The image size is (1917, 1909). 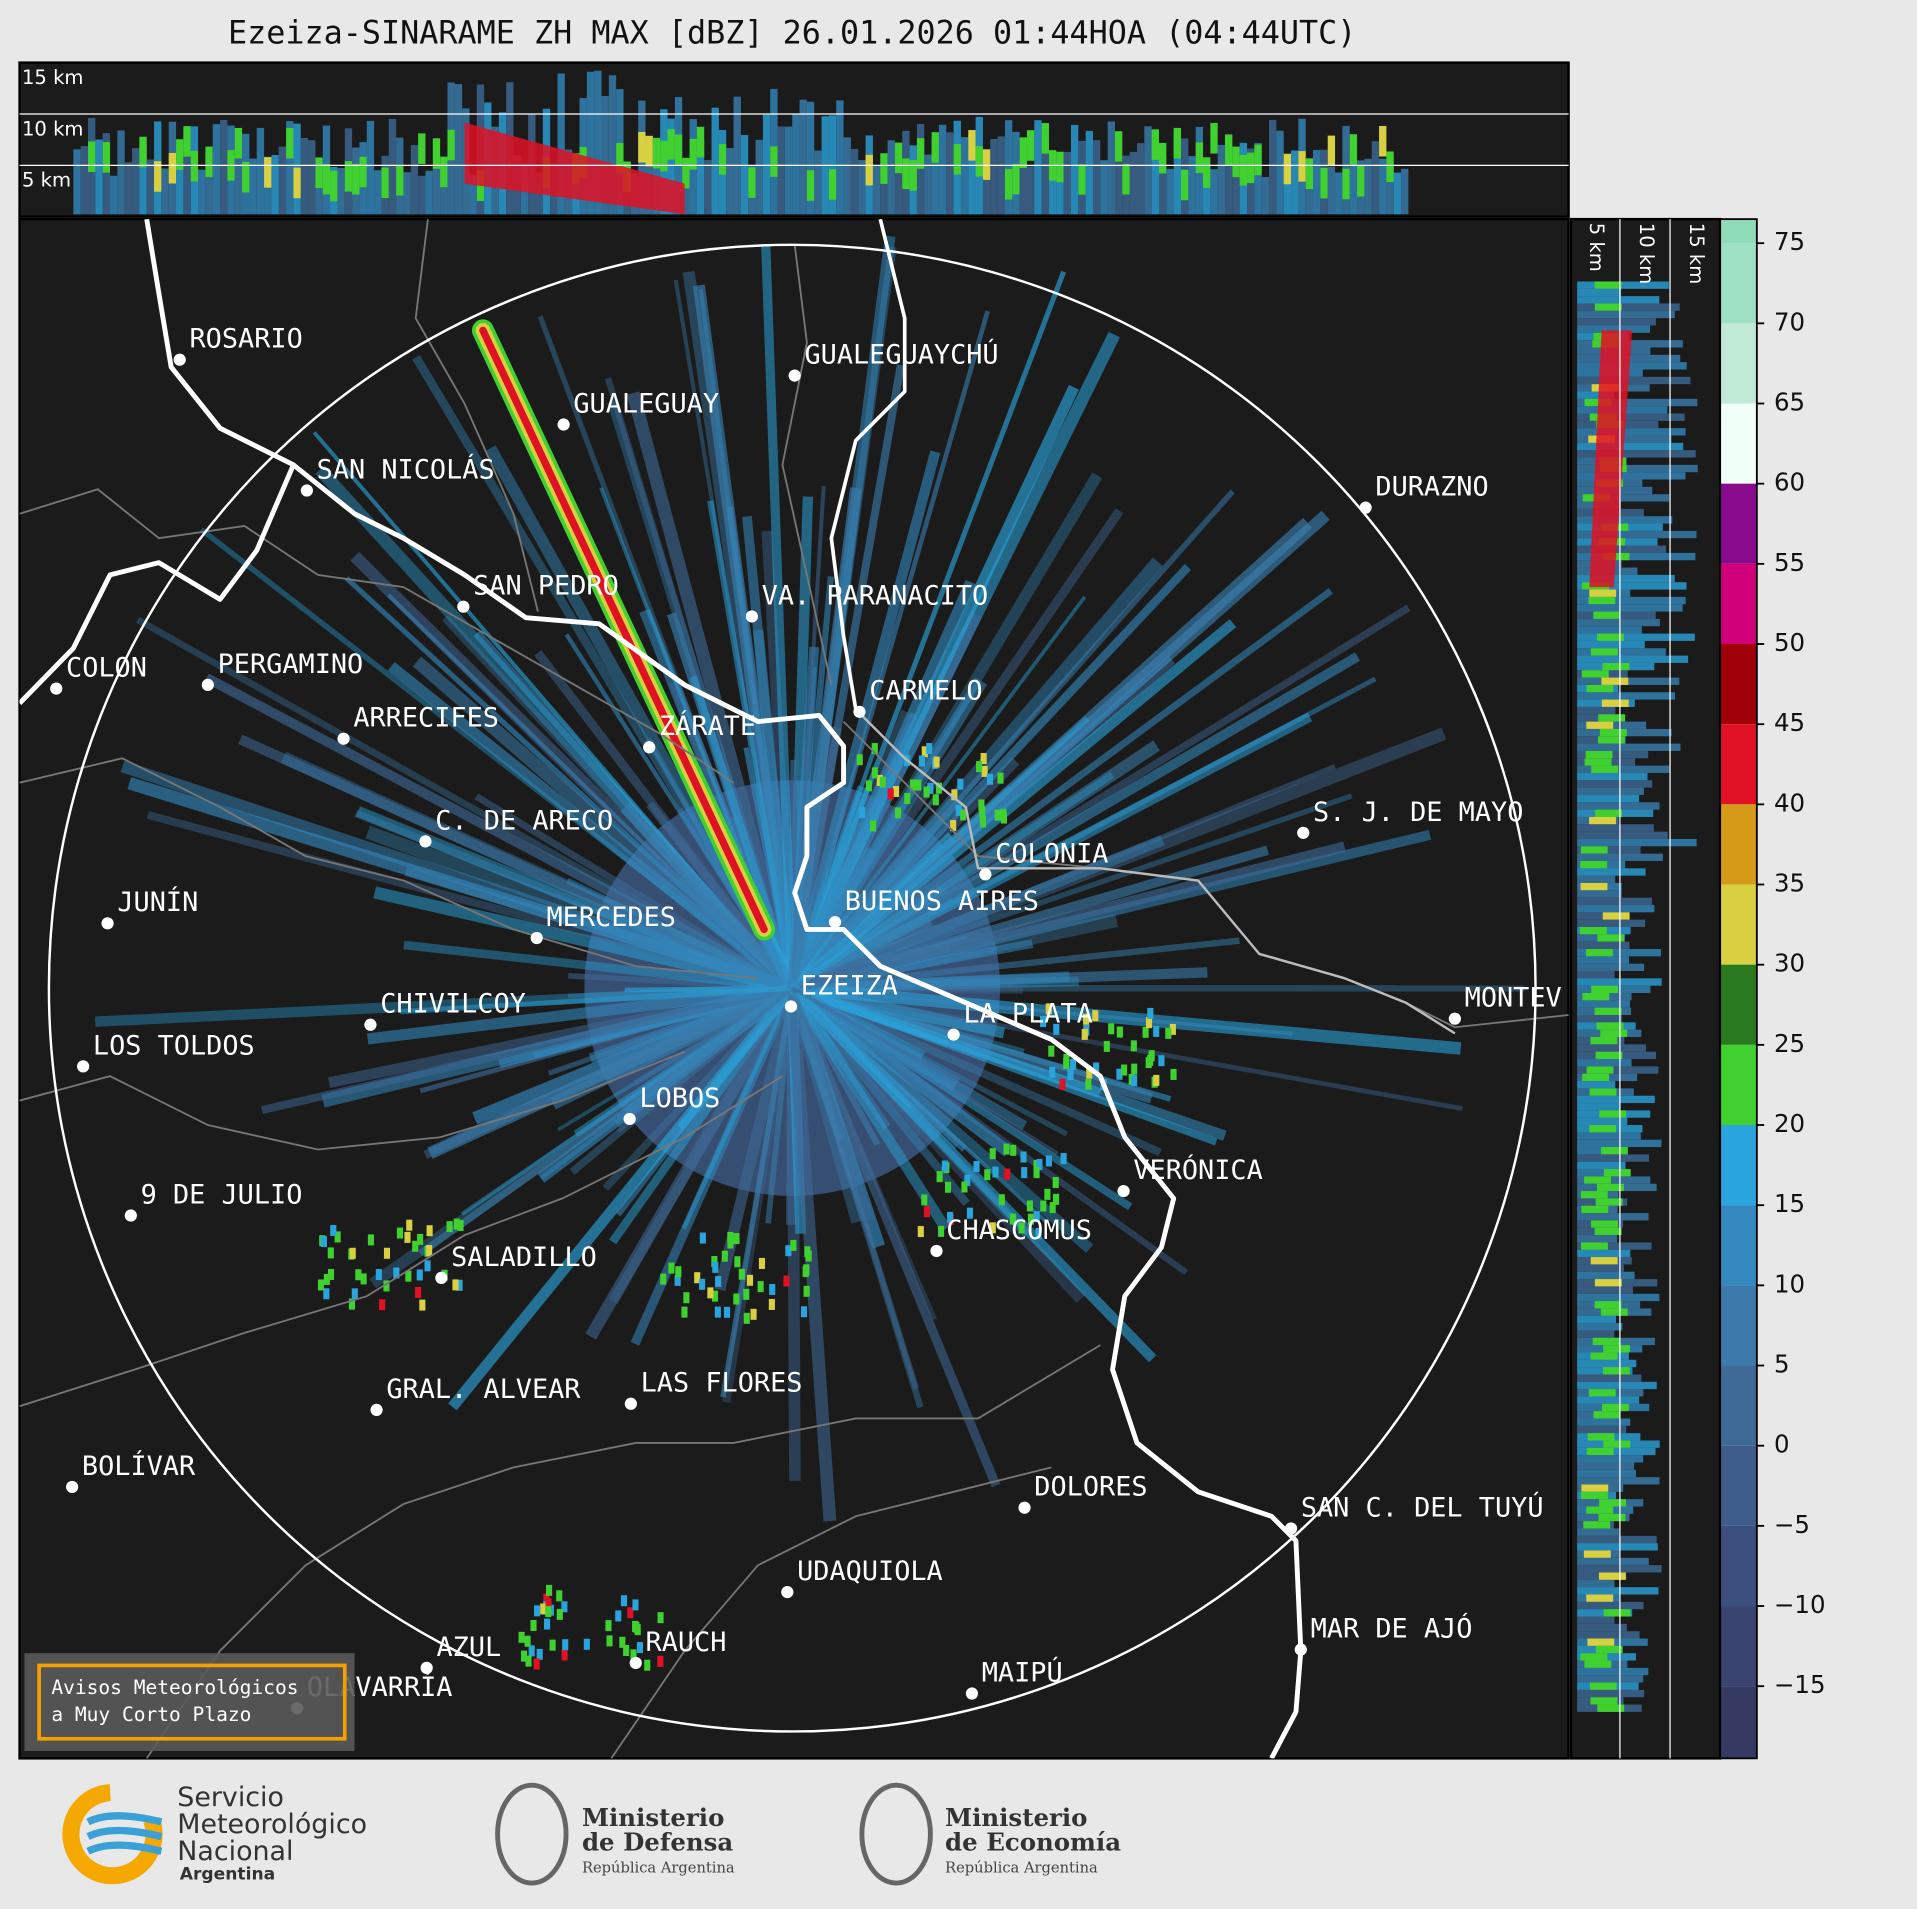 I want to click on city-dot, so click(x=630, y=1403).